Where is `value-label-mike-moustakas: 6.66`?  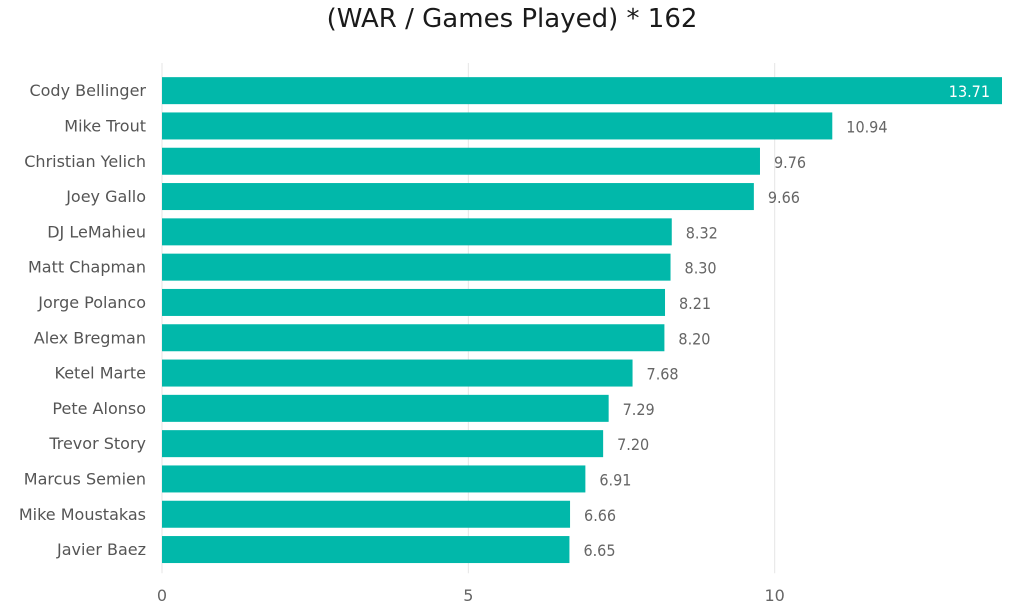
value-label-mike-moustakas: 6.66 is located at coordinates (600, 515).